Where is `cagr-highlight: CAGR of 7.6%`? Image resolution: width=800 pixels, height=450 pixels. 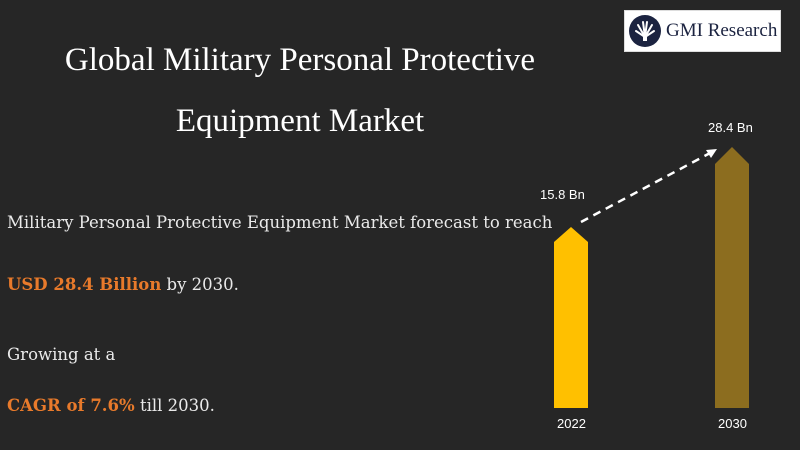 cagr-highlight: CAGR of 7.6% is located at coordinates (71, 405).